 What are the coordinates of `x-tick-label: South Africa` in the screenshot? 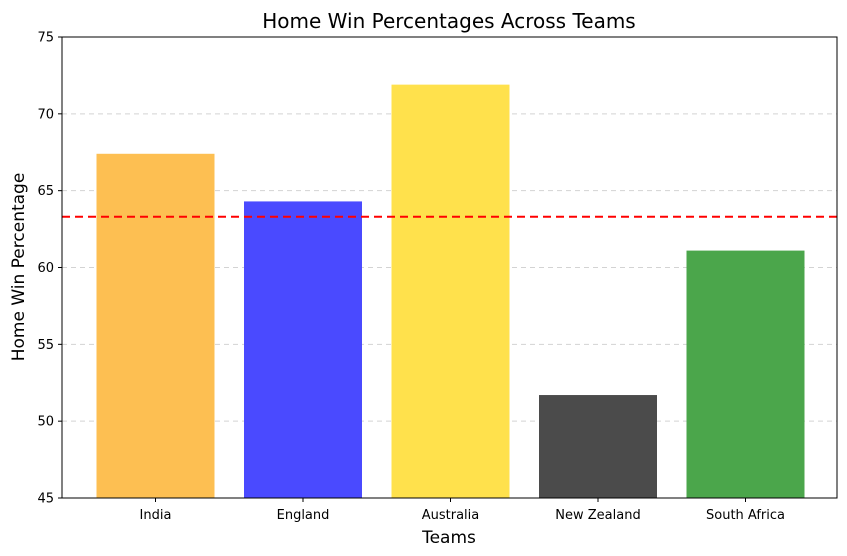 It's located at (745, 515).